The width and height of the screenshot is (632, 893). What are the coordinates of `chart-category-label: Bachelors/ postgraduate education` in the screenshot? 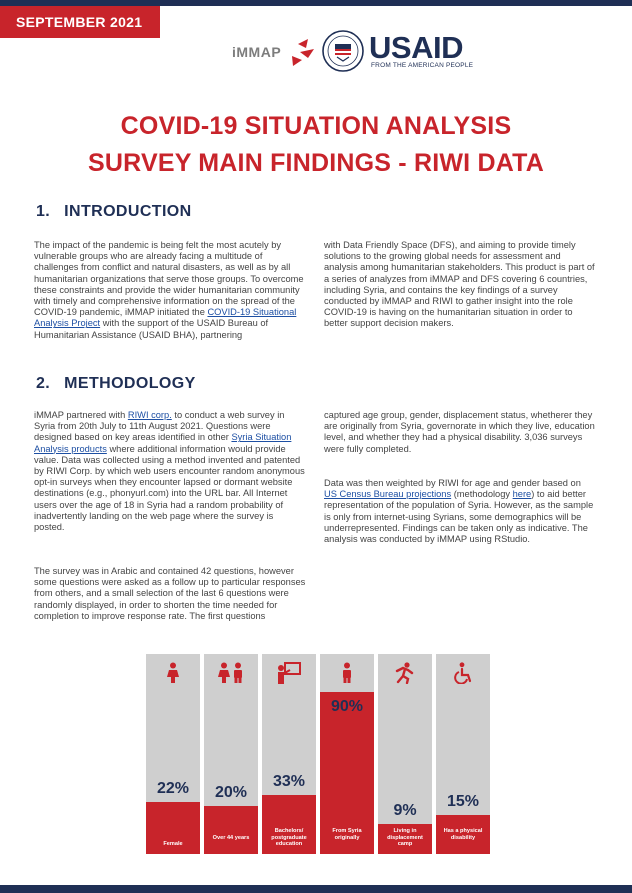 It's located at (289, 838).